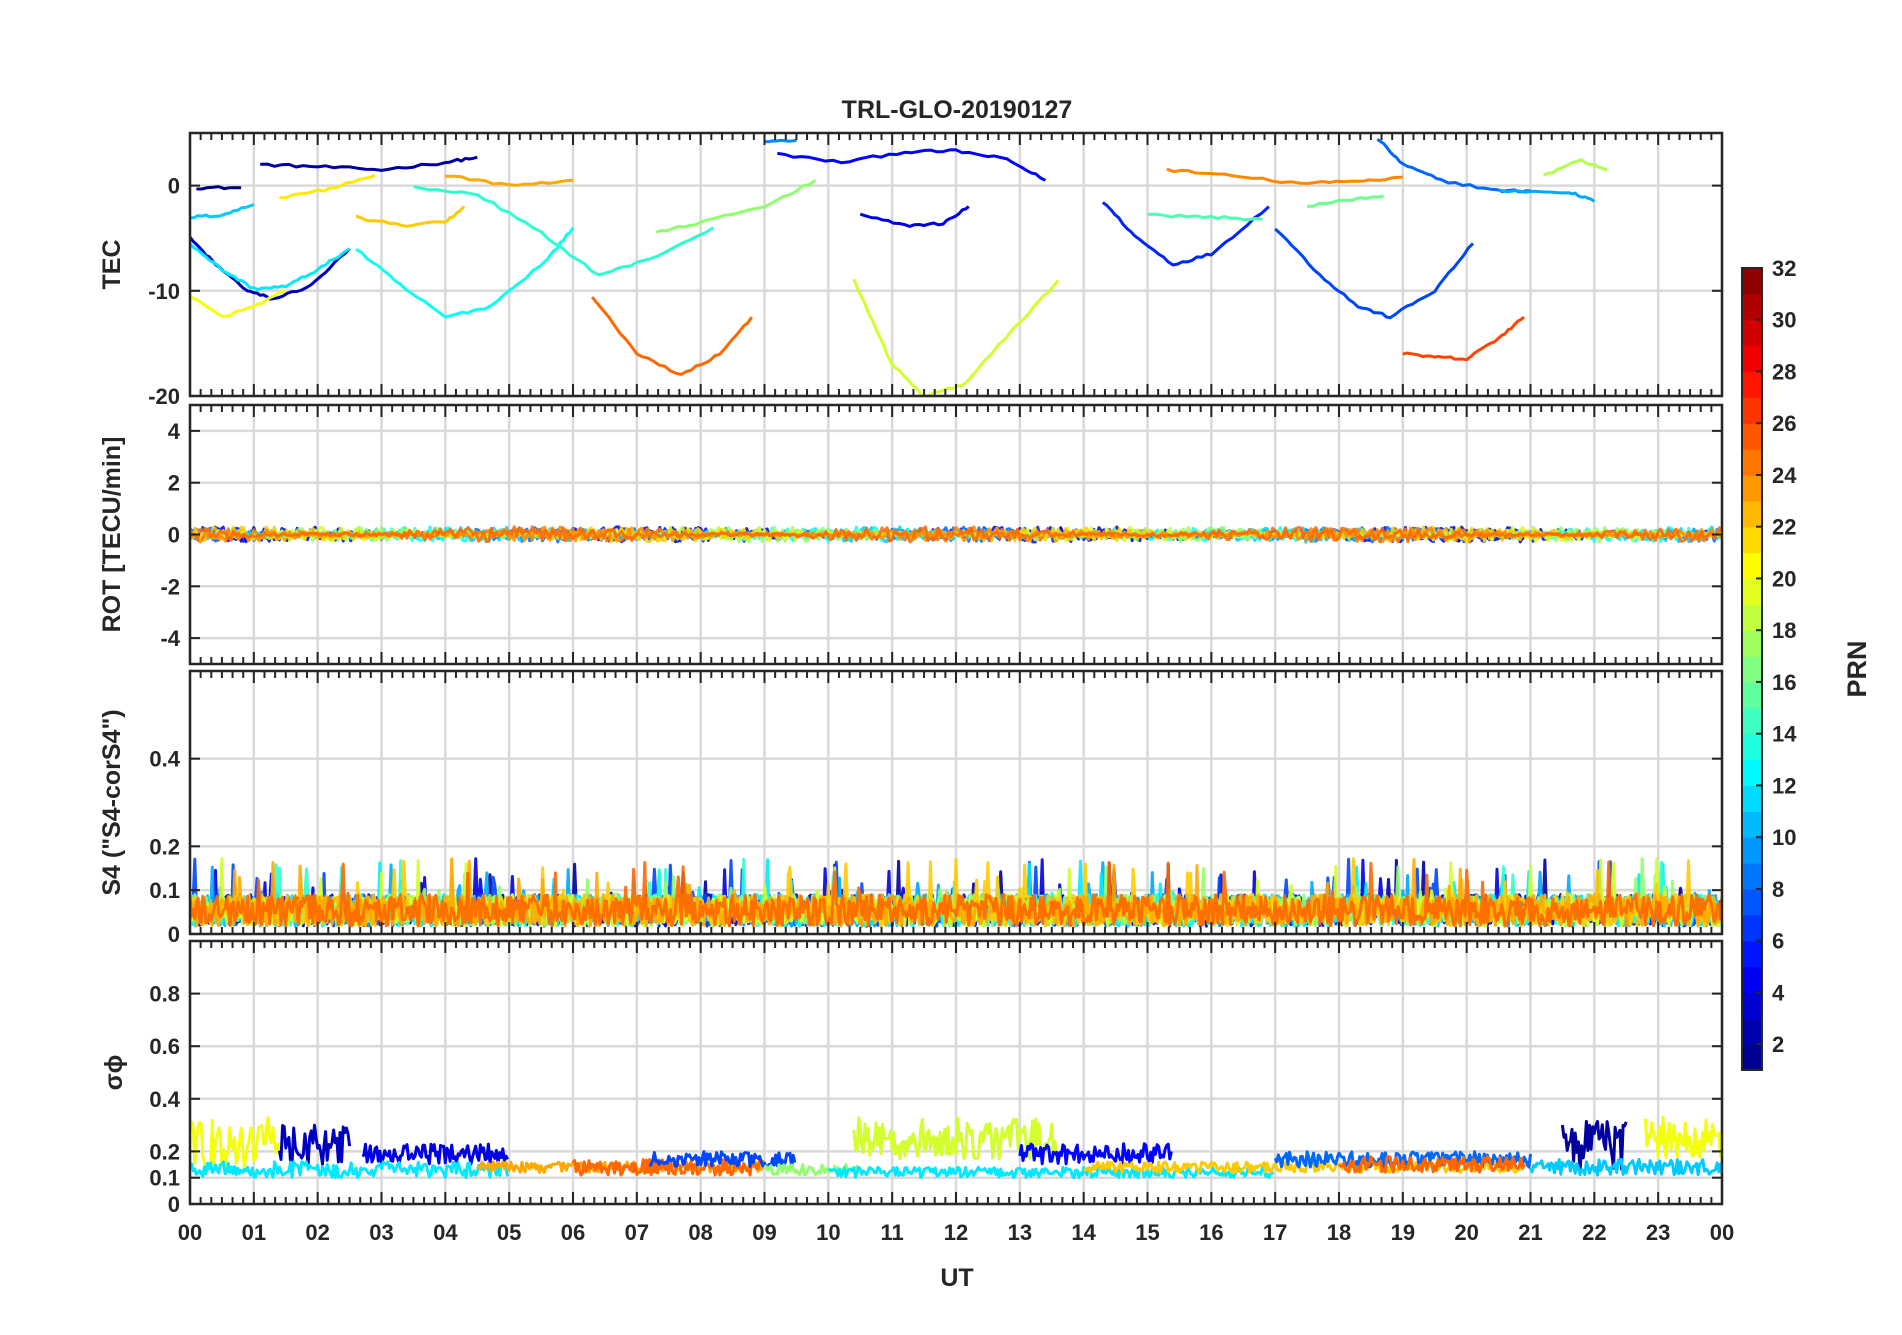 The image size is (1902, 1335). I want to click on ytick-label-s4: 0, so click(174, 934).